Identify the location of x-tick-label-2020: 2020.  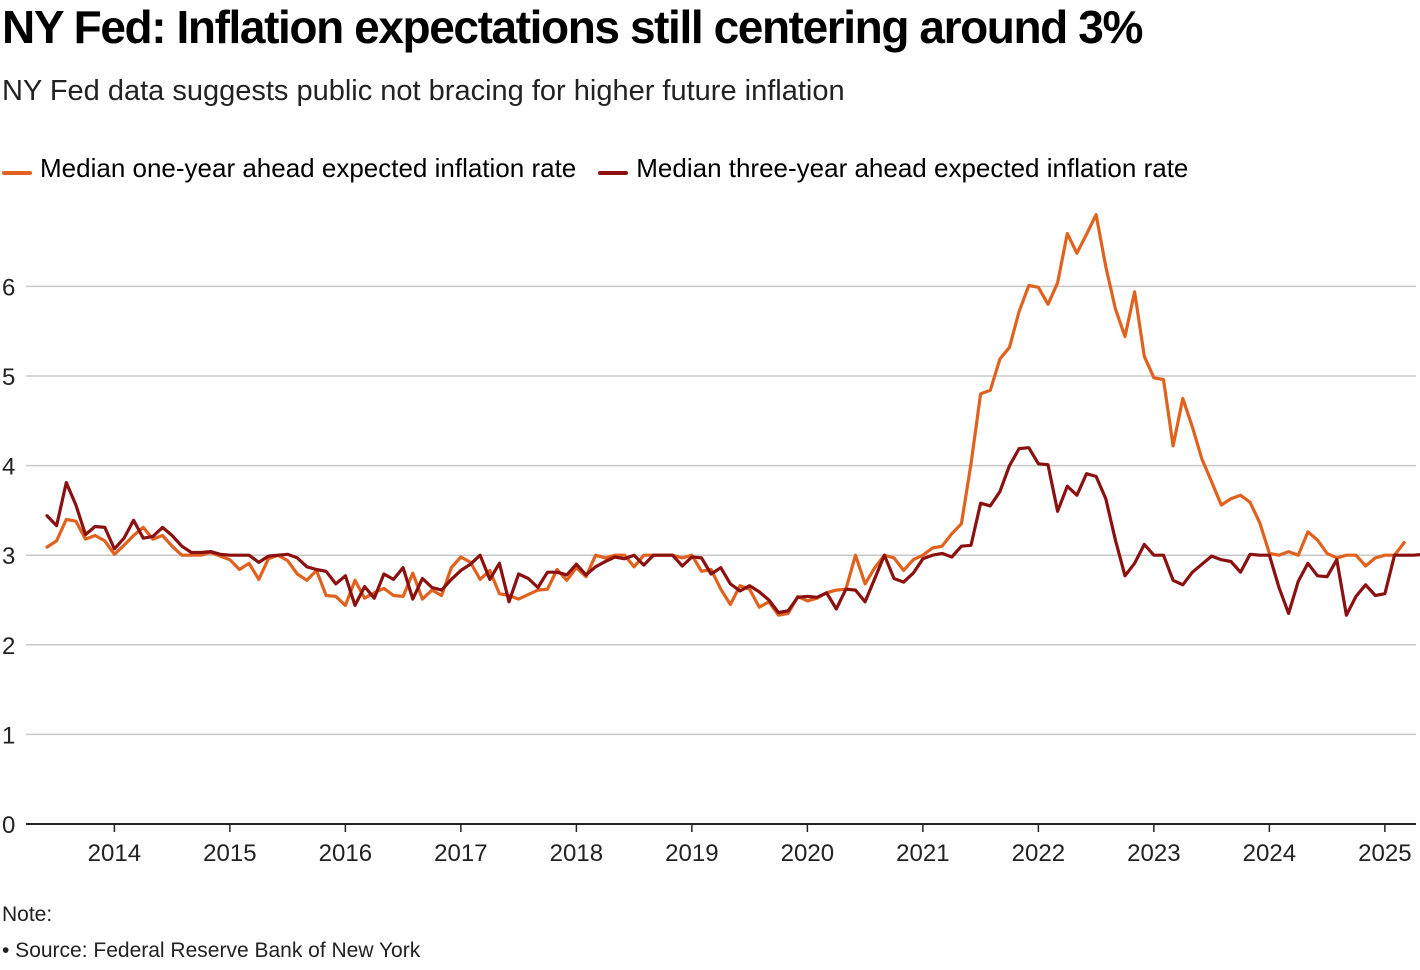
(807, 853).